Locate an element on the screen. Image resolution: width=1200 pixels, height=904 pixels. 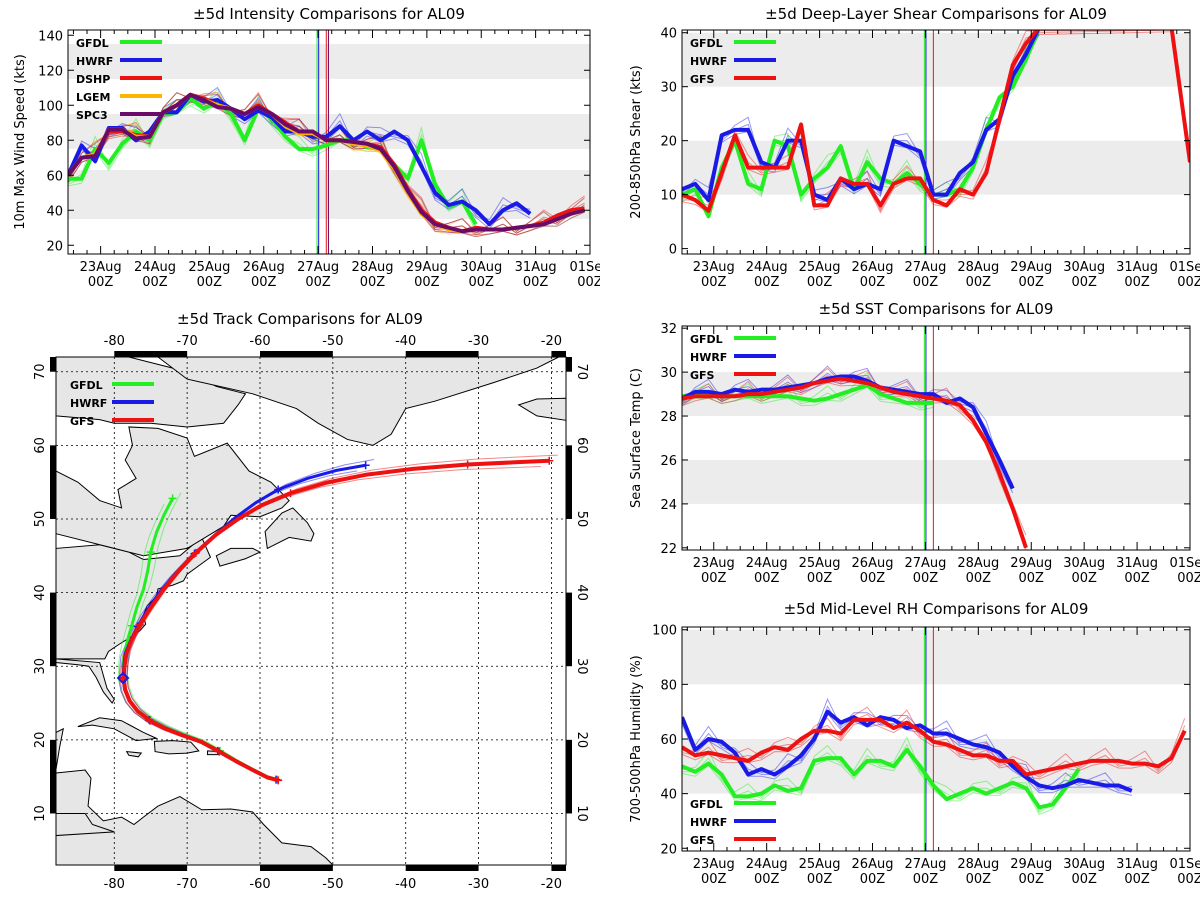
intensity-title: ±5d Intensity Comparisons for AL09 is located at coordinates (329, 14).